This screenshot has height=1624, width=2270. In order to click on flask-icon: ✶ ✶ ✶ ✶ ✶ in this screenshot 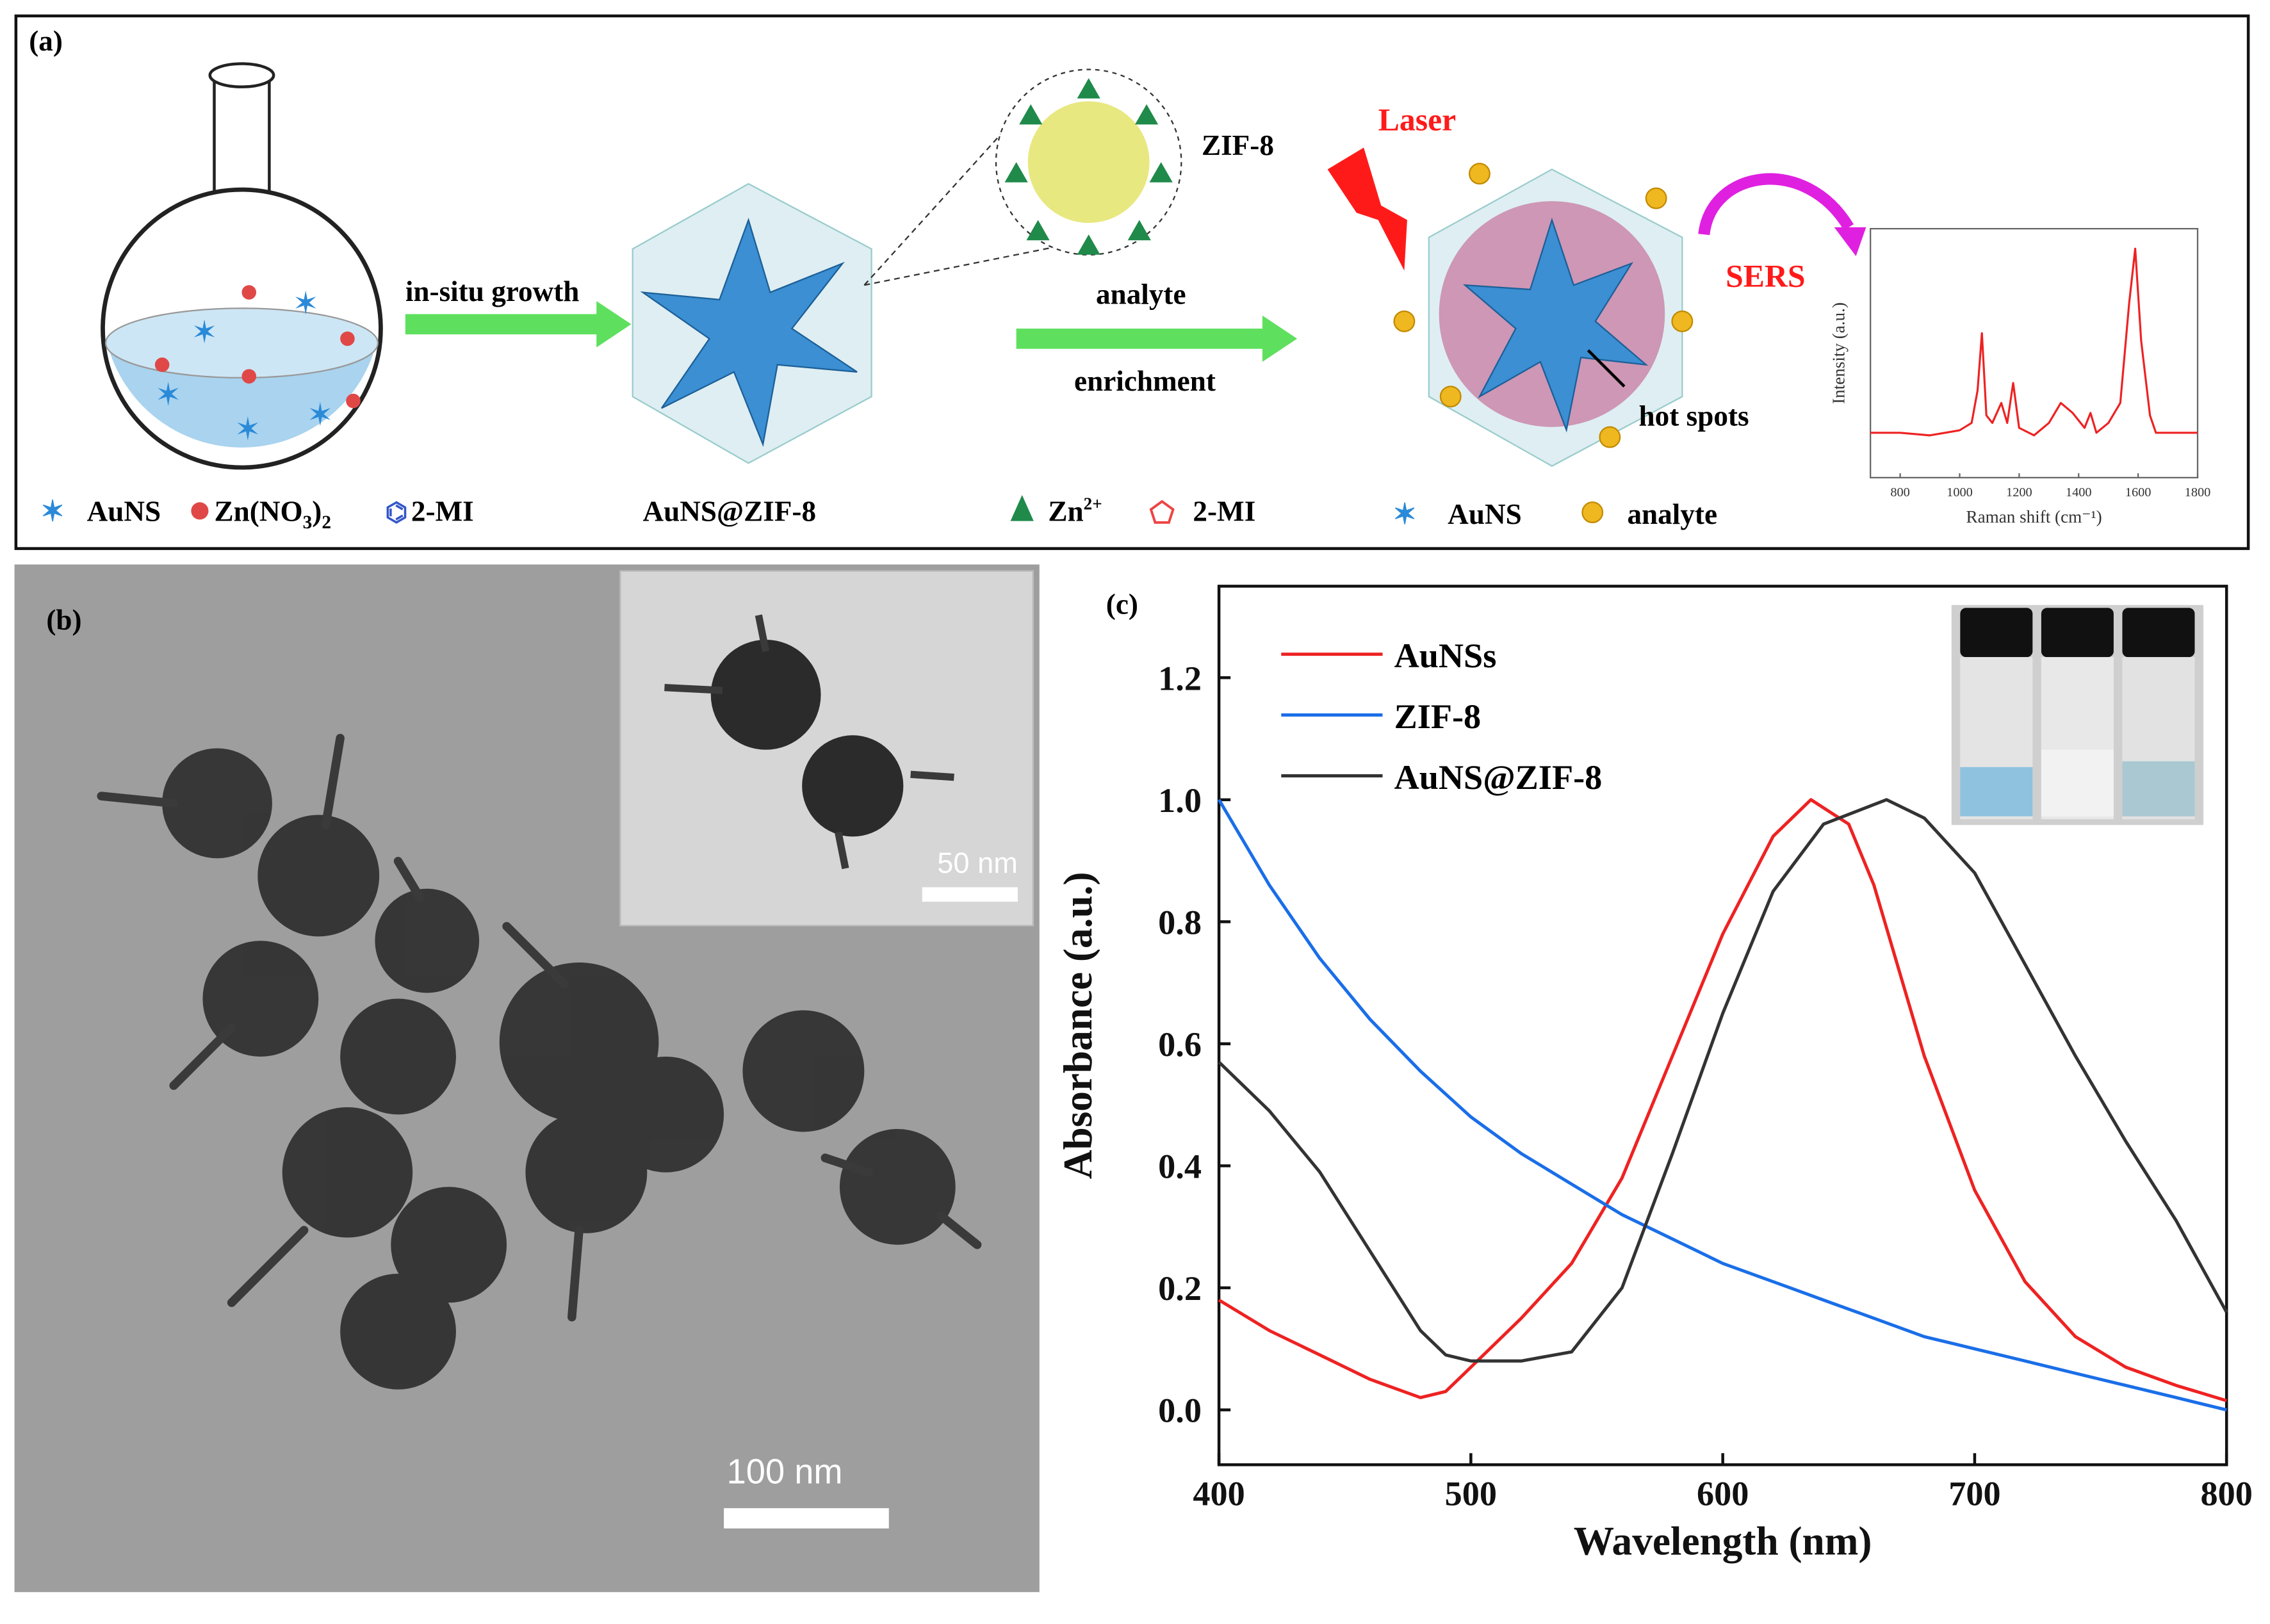, I will do `click(242, 266)`.